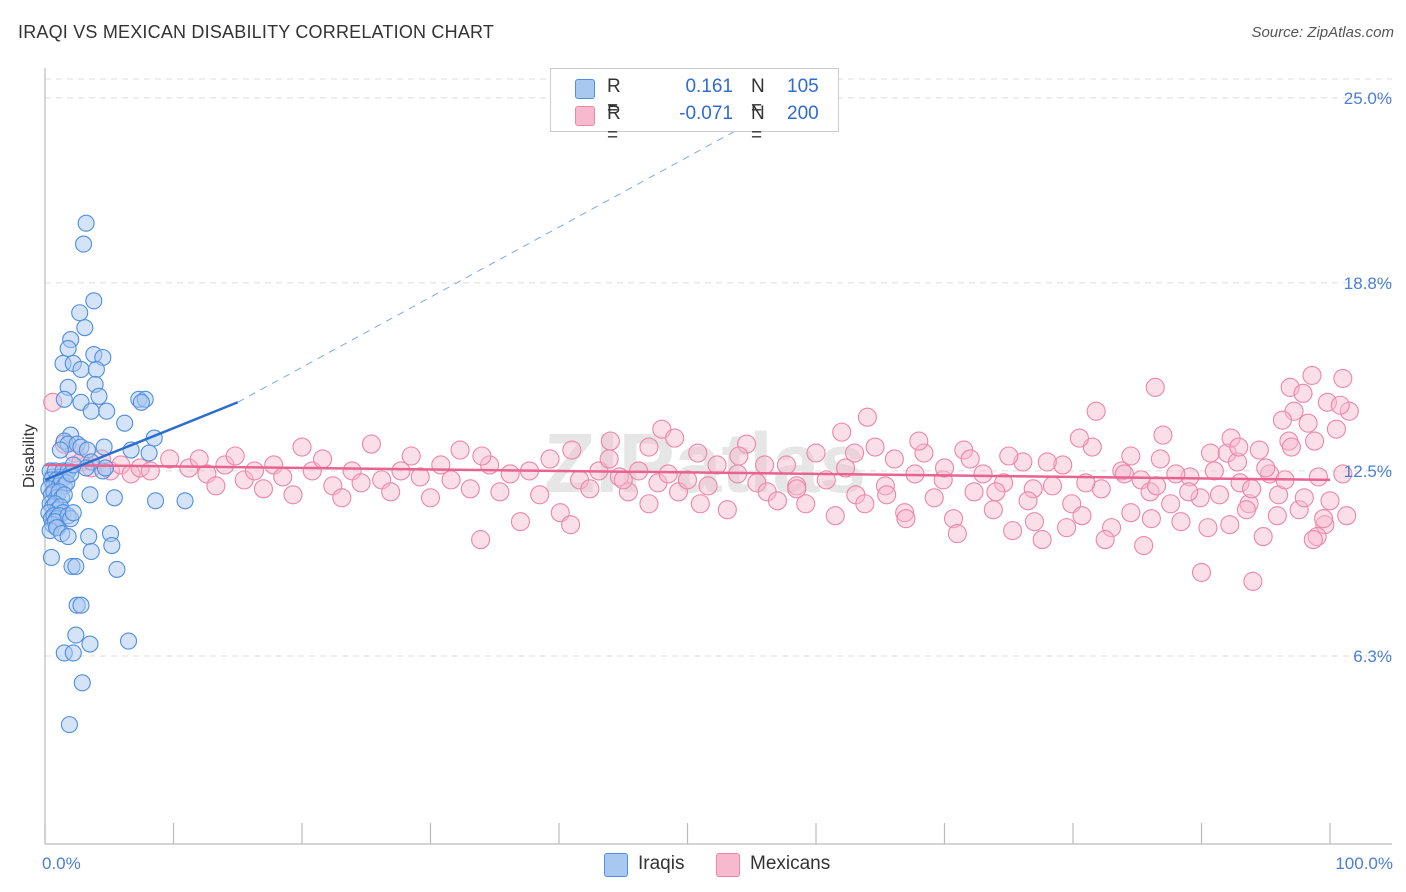 The height and width of the screenshot is (892, 1406). I want to click on n-value: 200, so click(803, 113).